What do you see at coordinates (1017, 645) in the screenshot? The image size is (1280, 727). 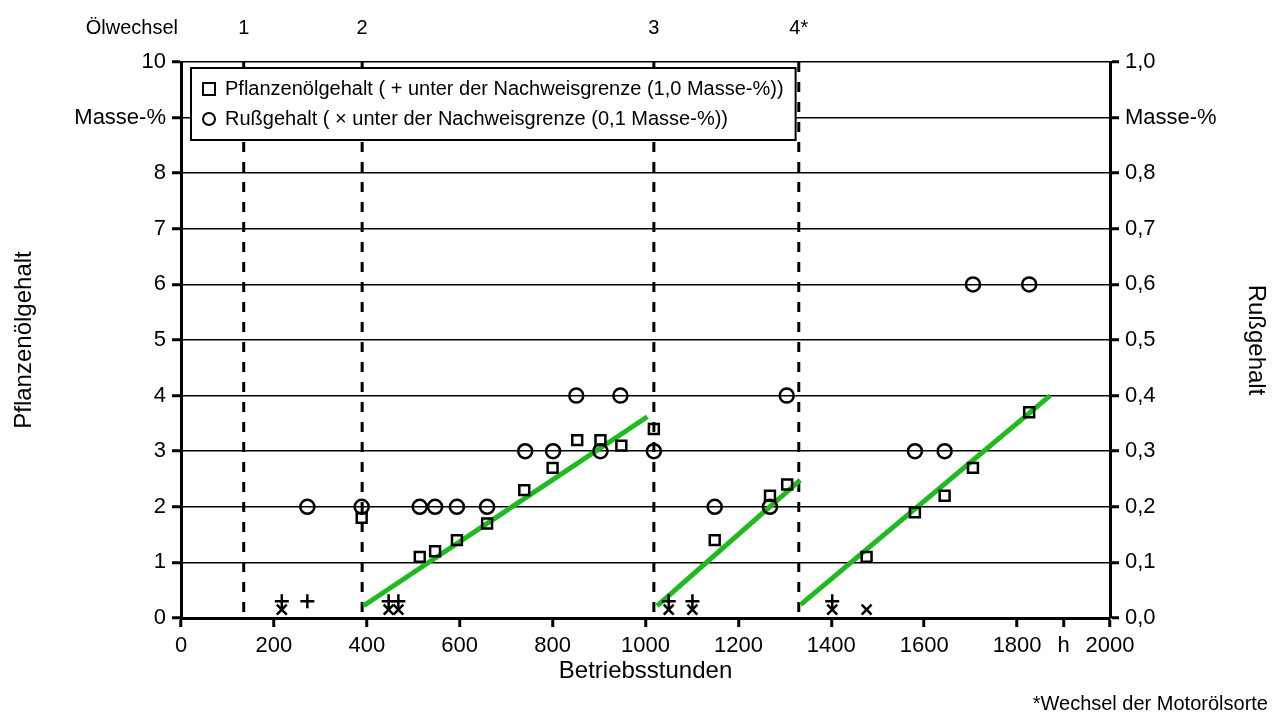 I see `x-tick-label: 1800` at bounding box center [1017, 645].